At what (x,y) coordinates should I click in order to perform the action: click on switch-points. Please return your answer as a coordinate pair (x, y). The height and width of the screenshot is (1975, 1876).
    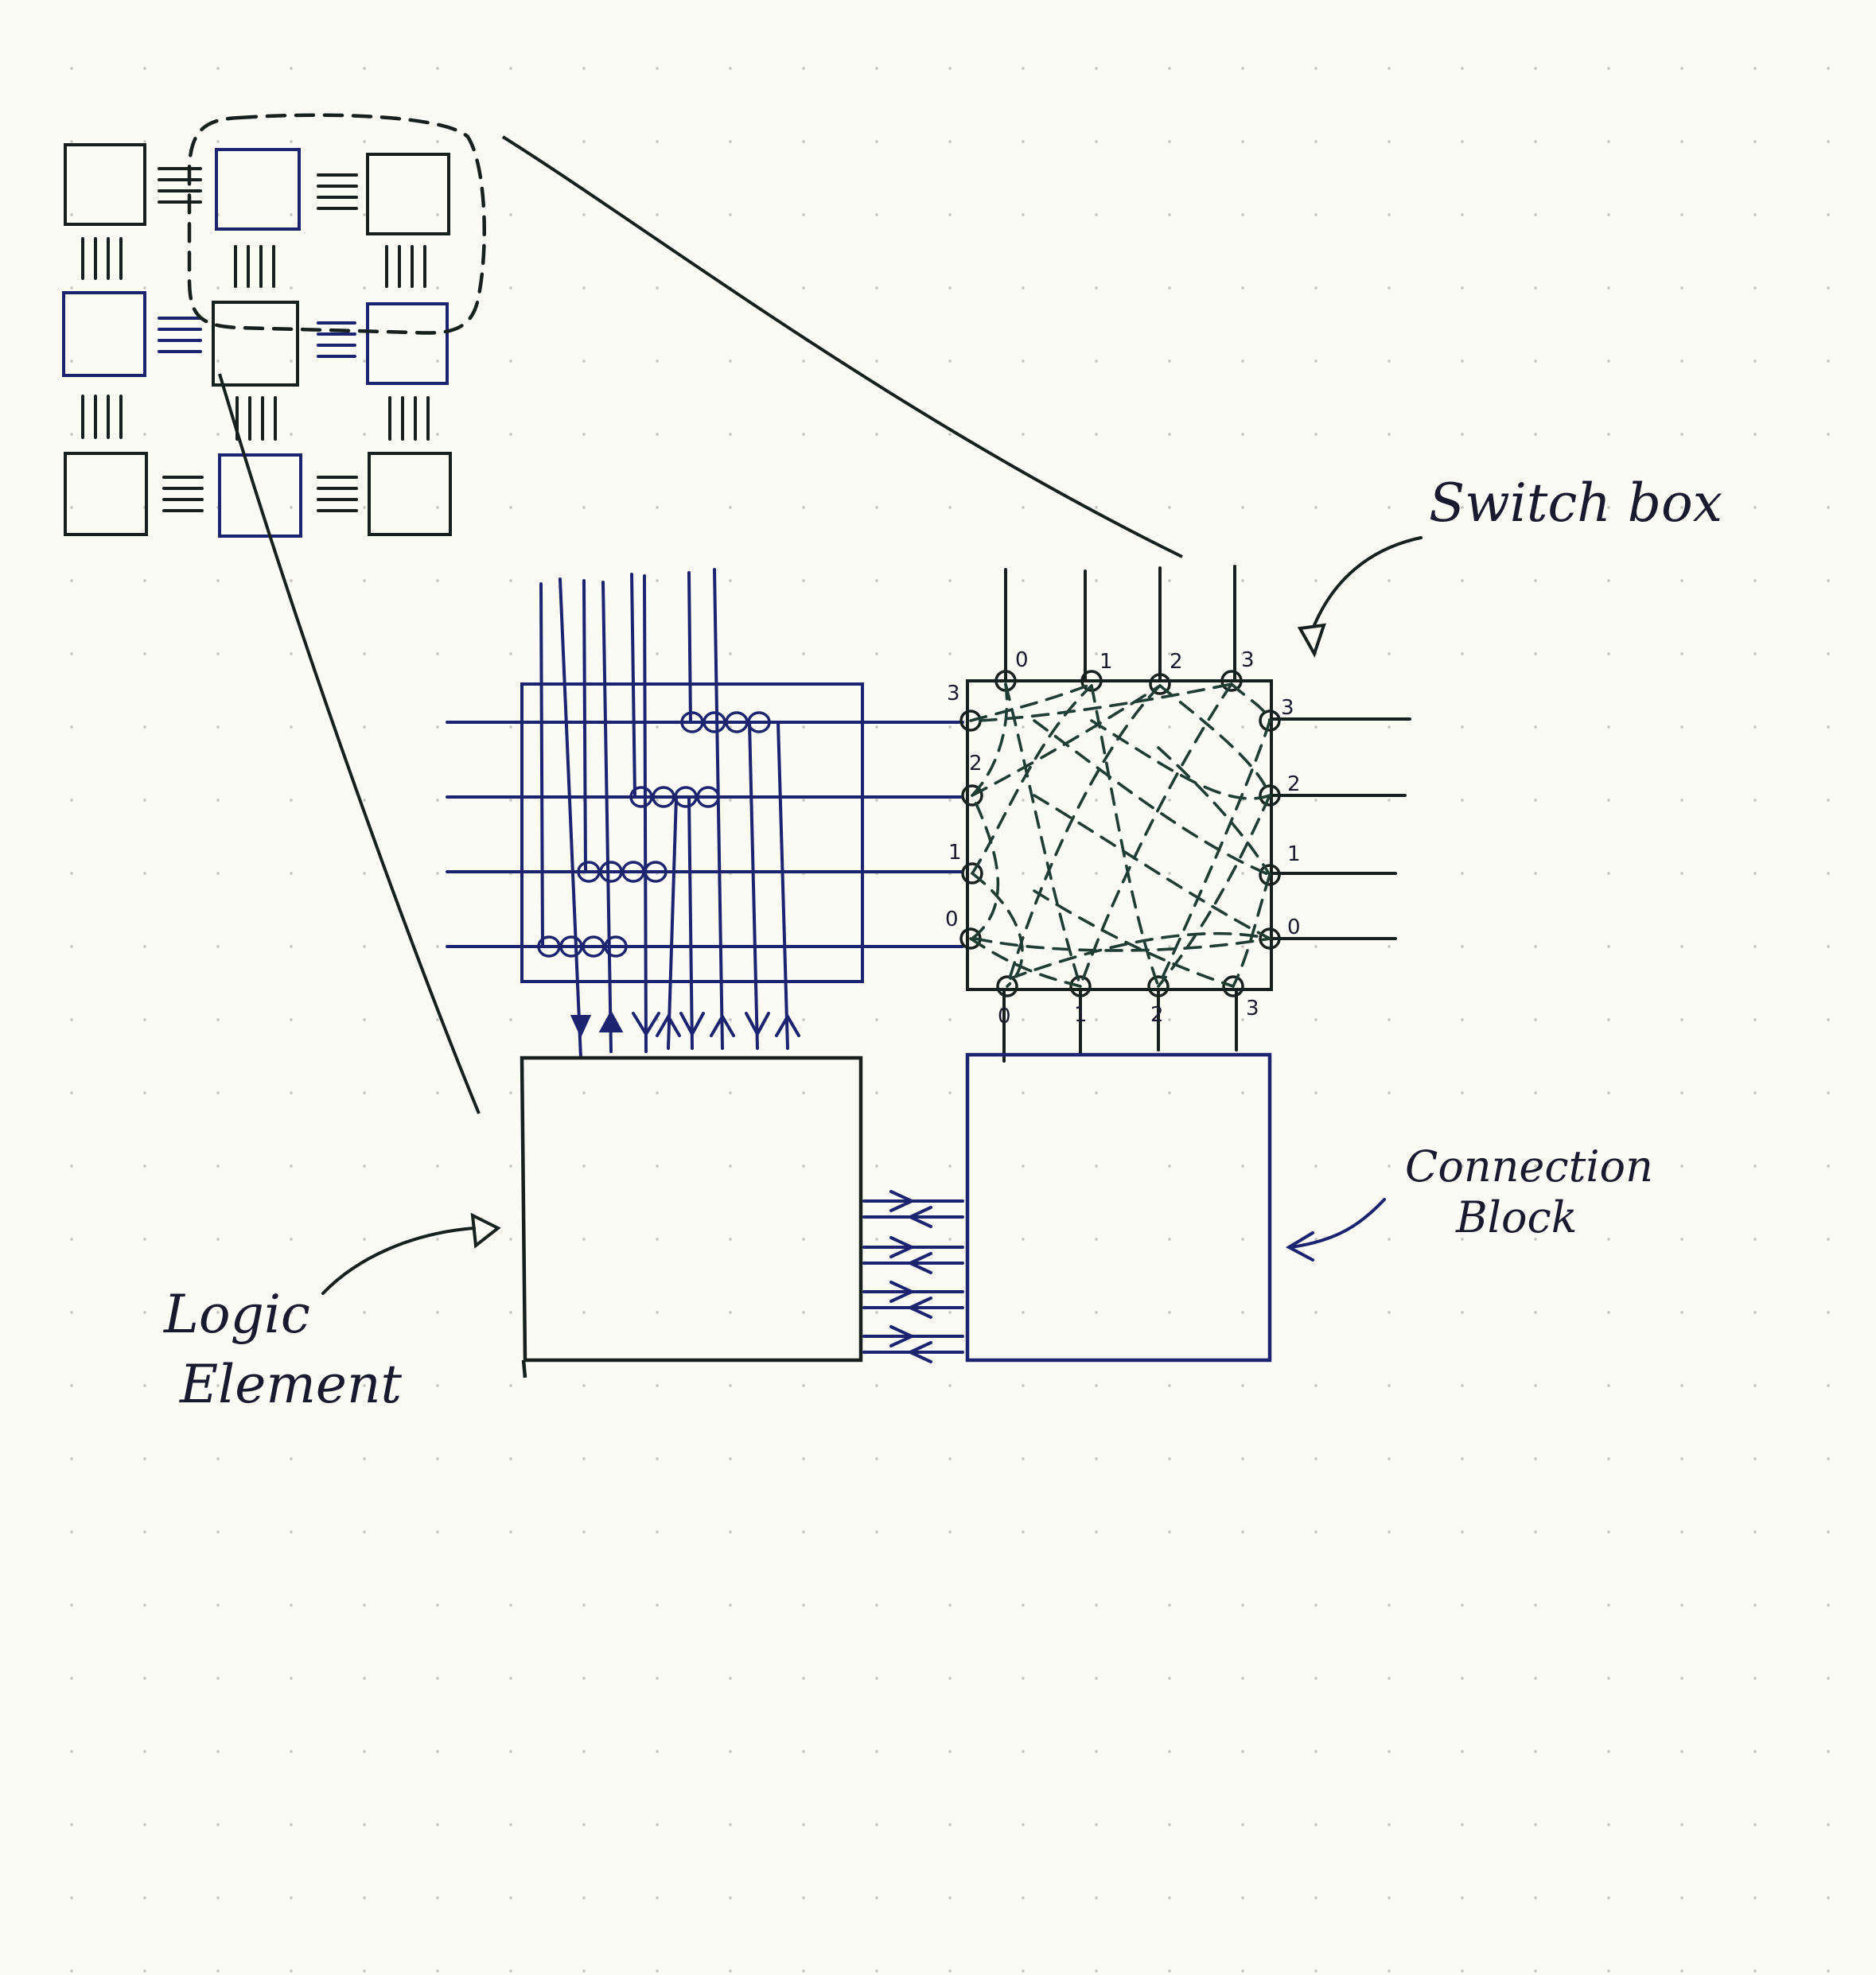
    Looking at the image, I should click on (654, 834).